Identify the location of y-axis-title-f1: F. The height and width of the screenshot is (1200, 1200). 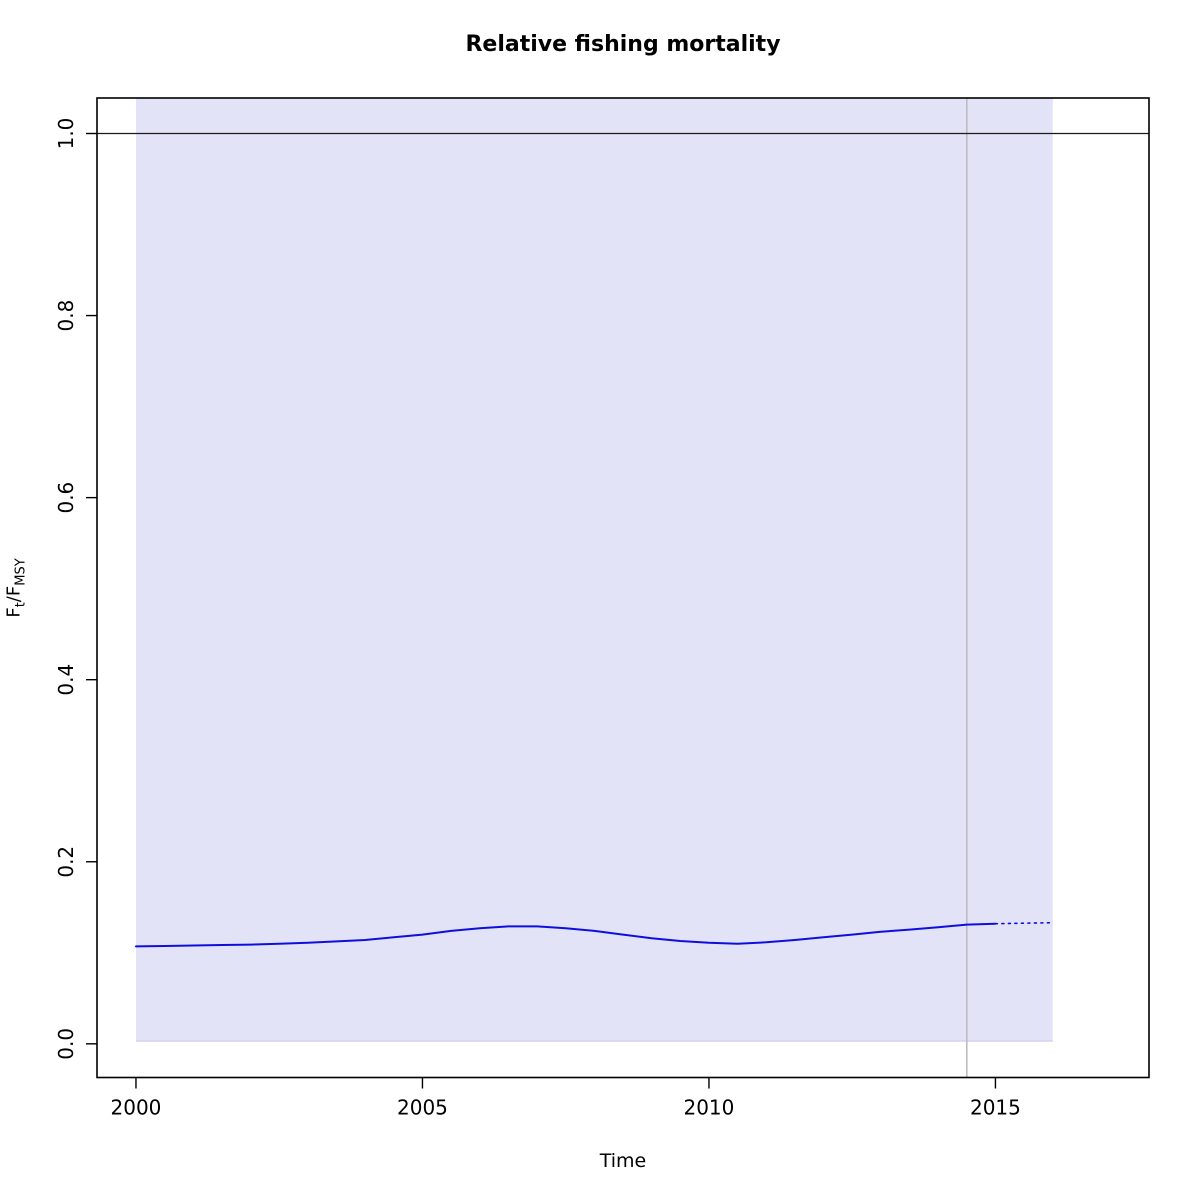
(14, 612).